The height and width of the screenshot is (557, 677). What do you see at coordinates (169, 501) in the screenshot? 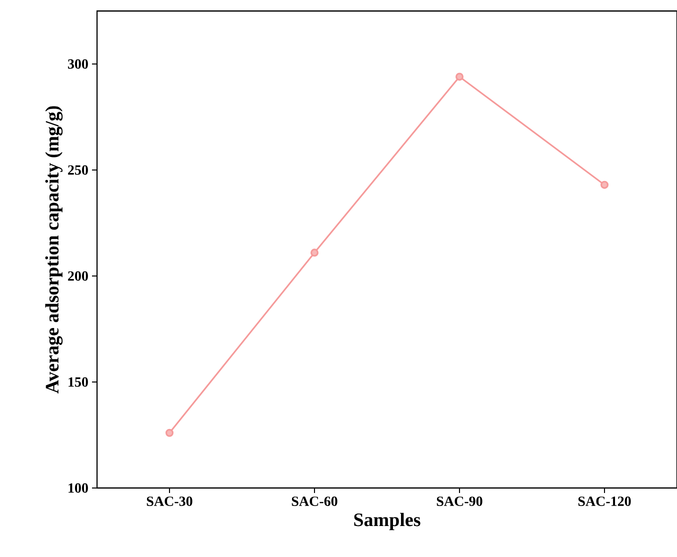
I see `x-tick-label: SAC-30` at bounding box center [169, 501].